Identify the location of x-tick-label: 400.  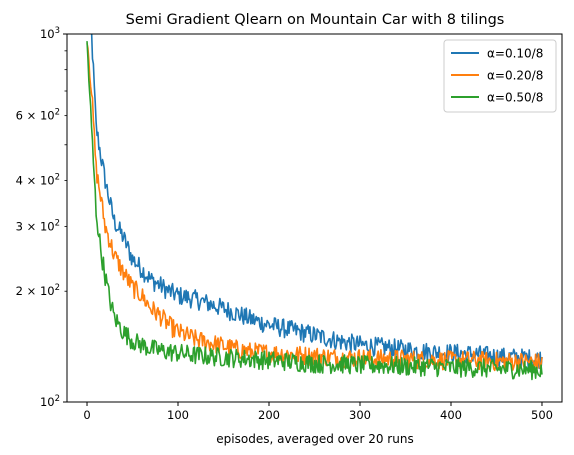
(451, 415).